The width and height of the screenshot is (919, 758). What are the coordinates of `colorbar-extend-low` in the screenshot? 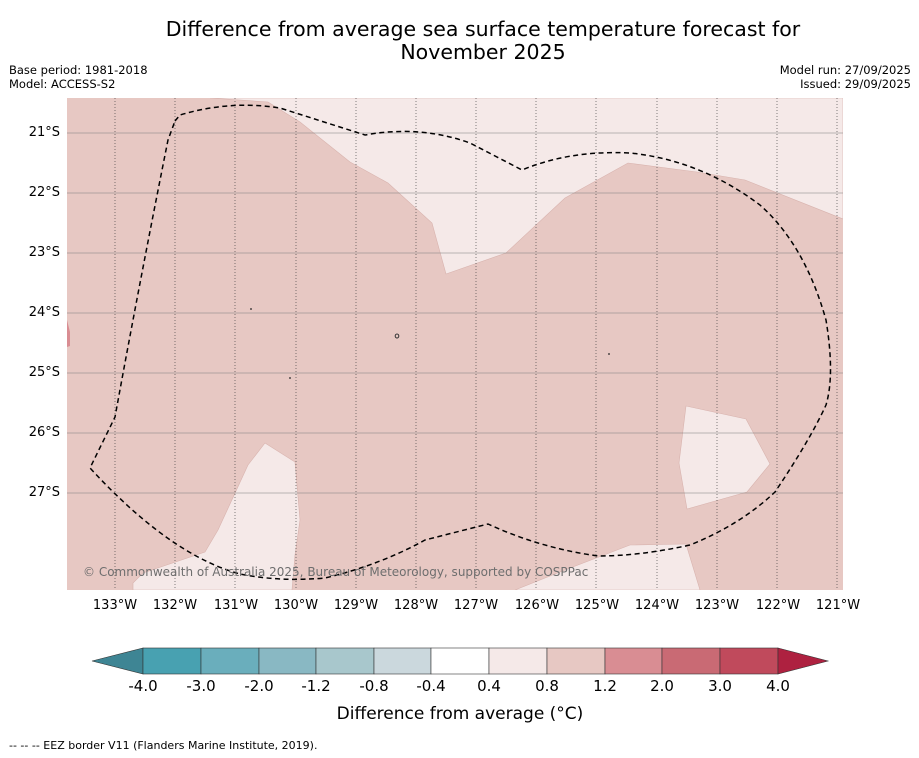 It's located at (117, 661).